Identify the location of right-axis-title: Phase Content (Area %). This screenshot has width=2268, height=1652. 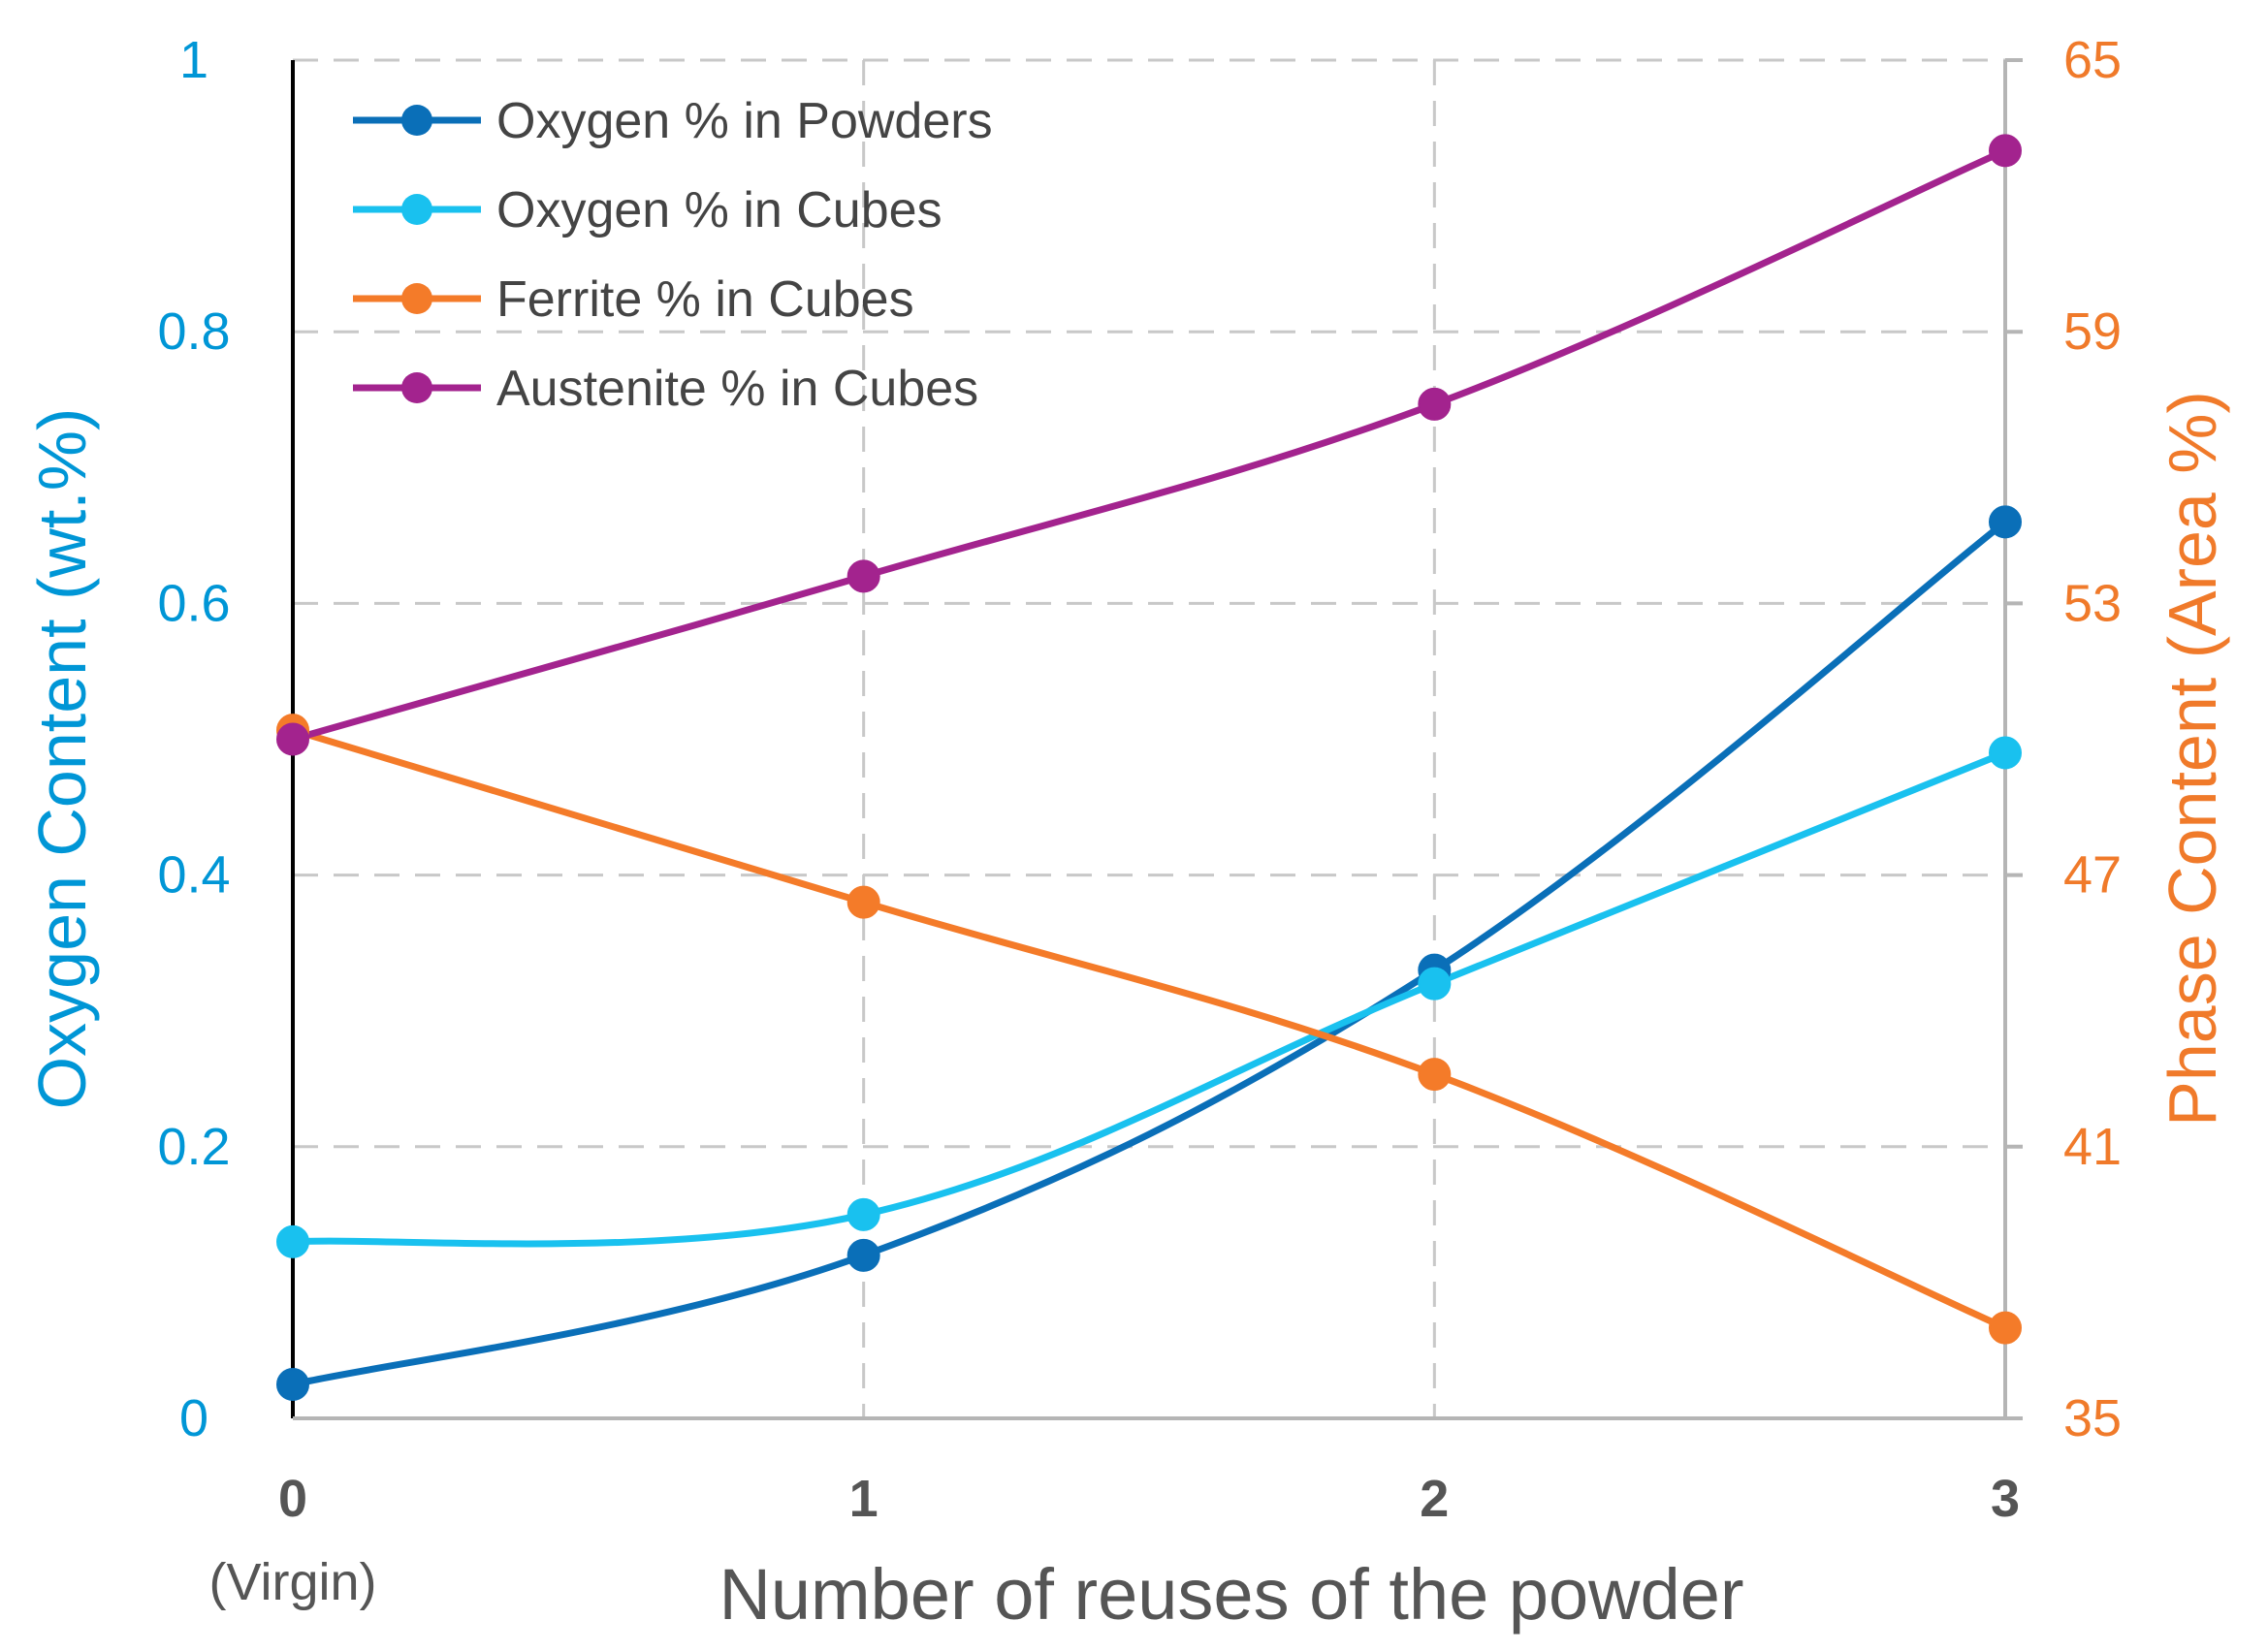
(2192, 759).